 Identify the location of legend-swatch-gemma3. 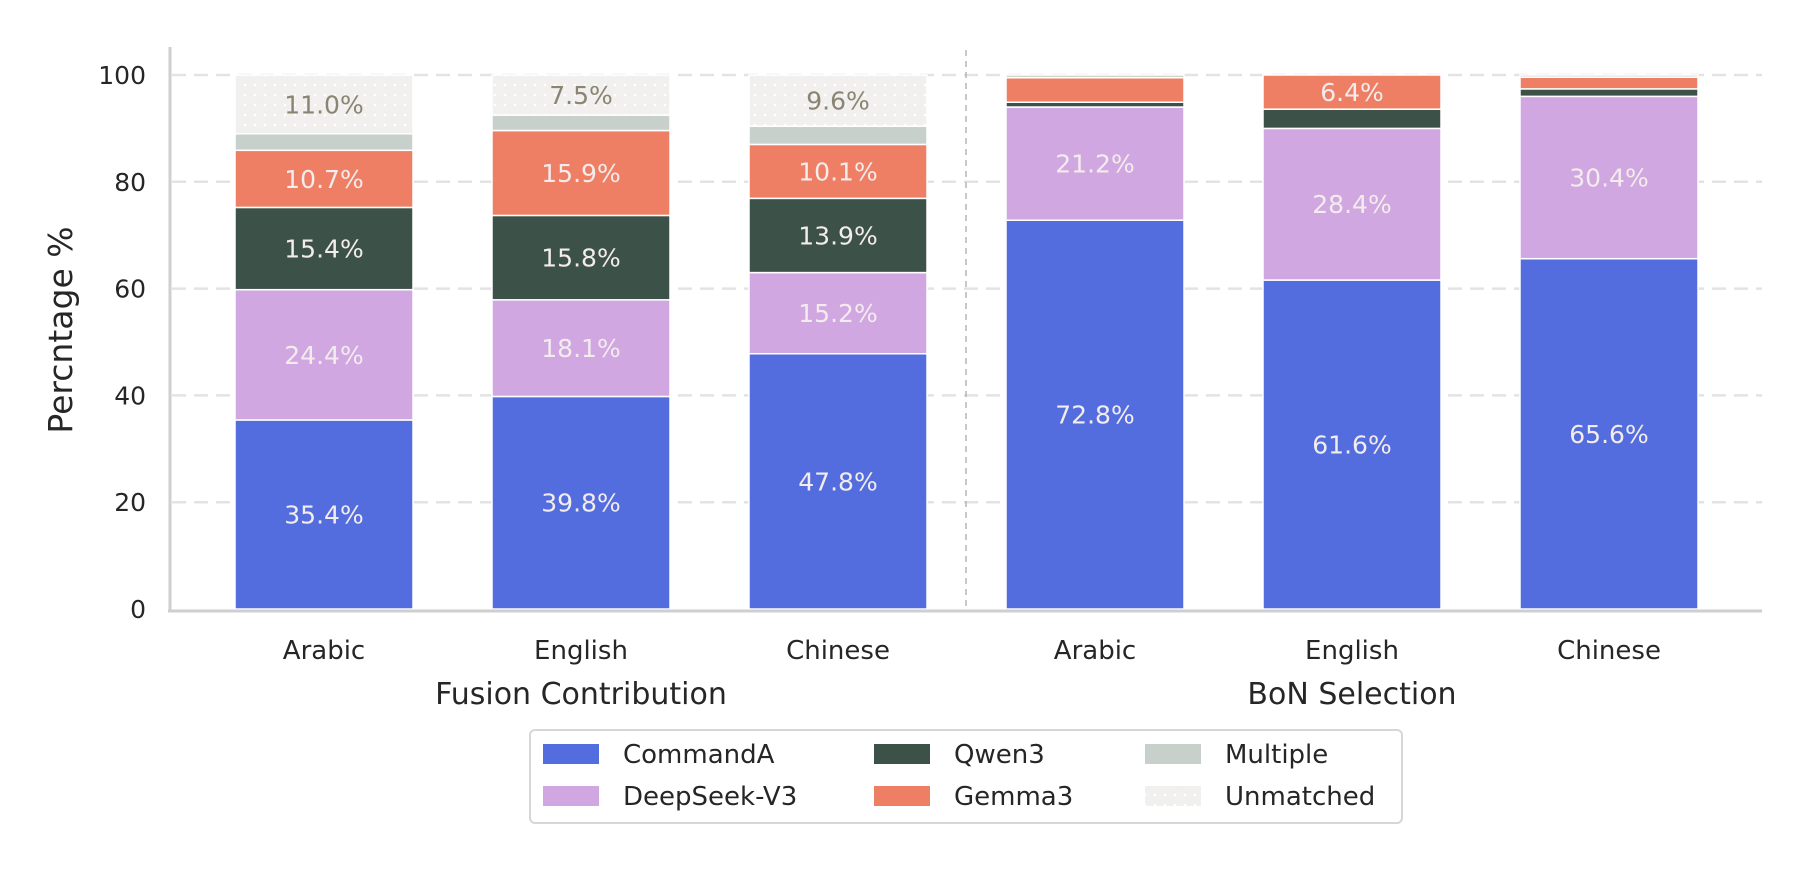
(902, 796).